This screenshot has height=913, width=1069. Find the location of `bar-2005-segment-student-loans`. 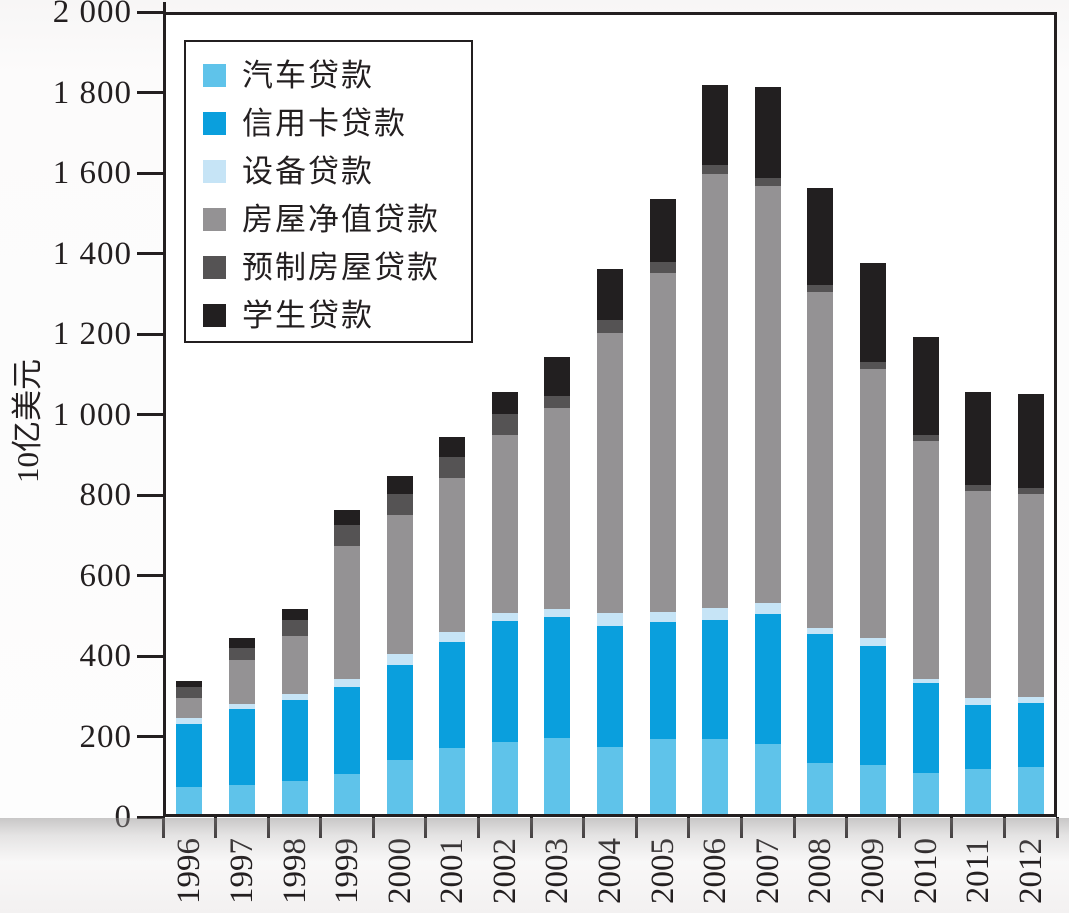

bar-2005-segment-student-loans is located at coordinates (662, 230).